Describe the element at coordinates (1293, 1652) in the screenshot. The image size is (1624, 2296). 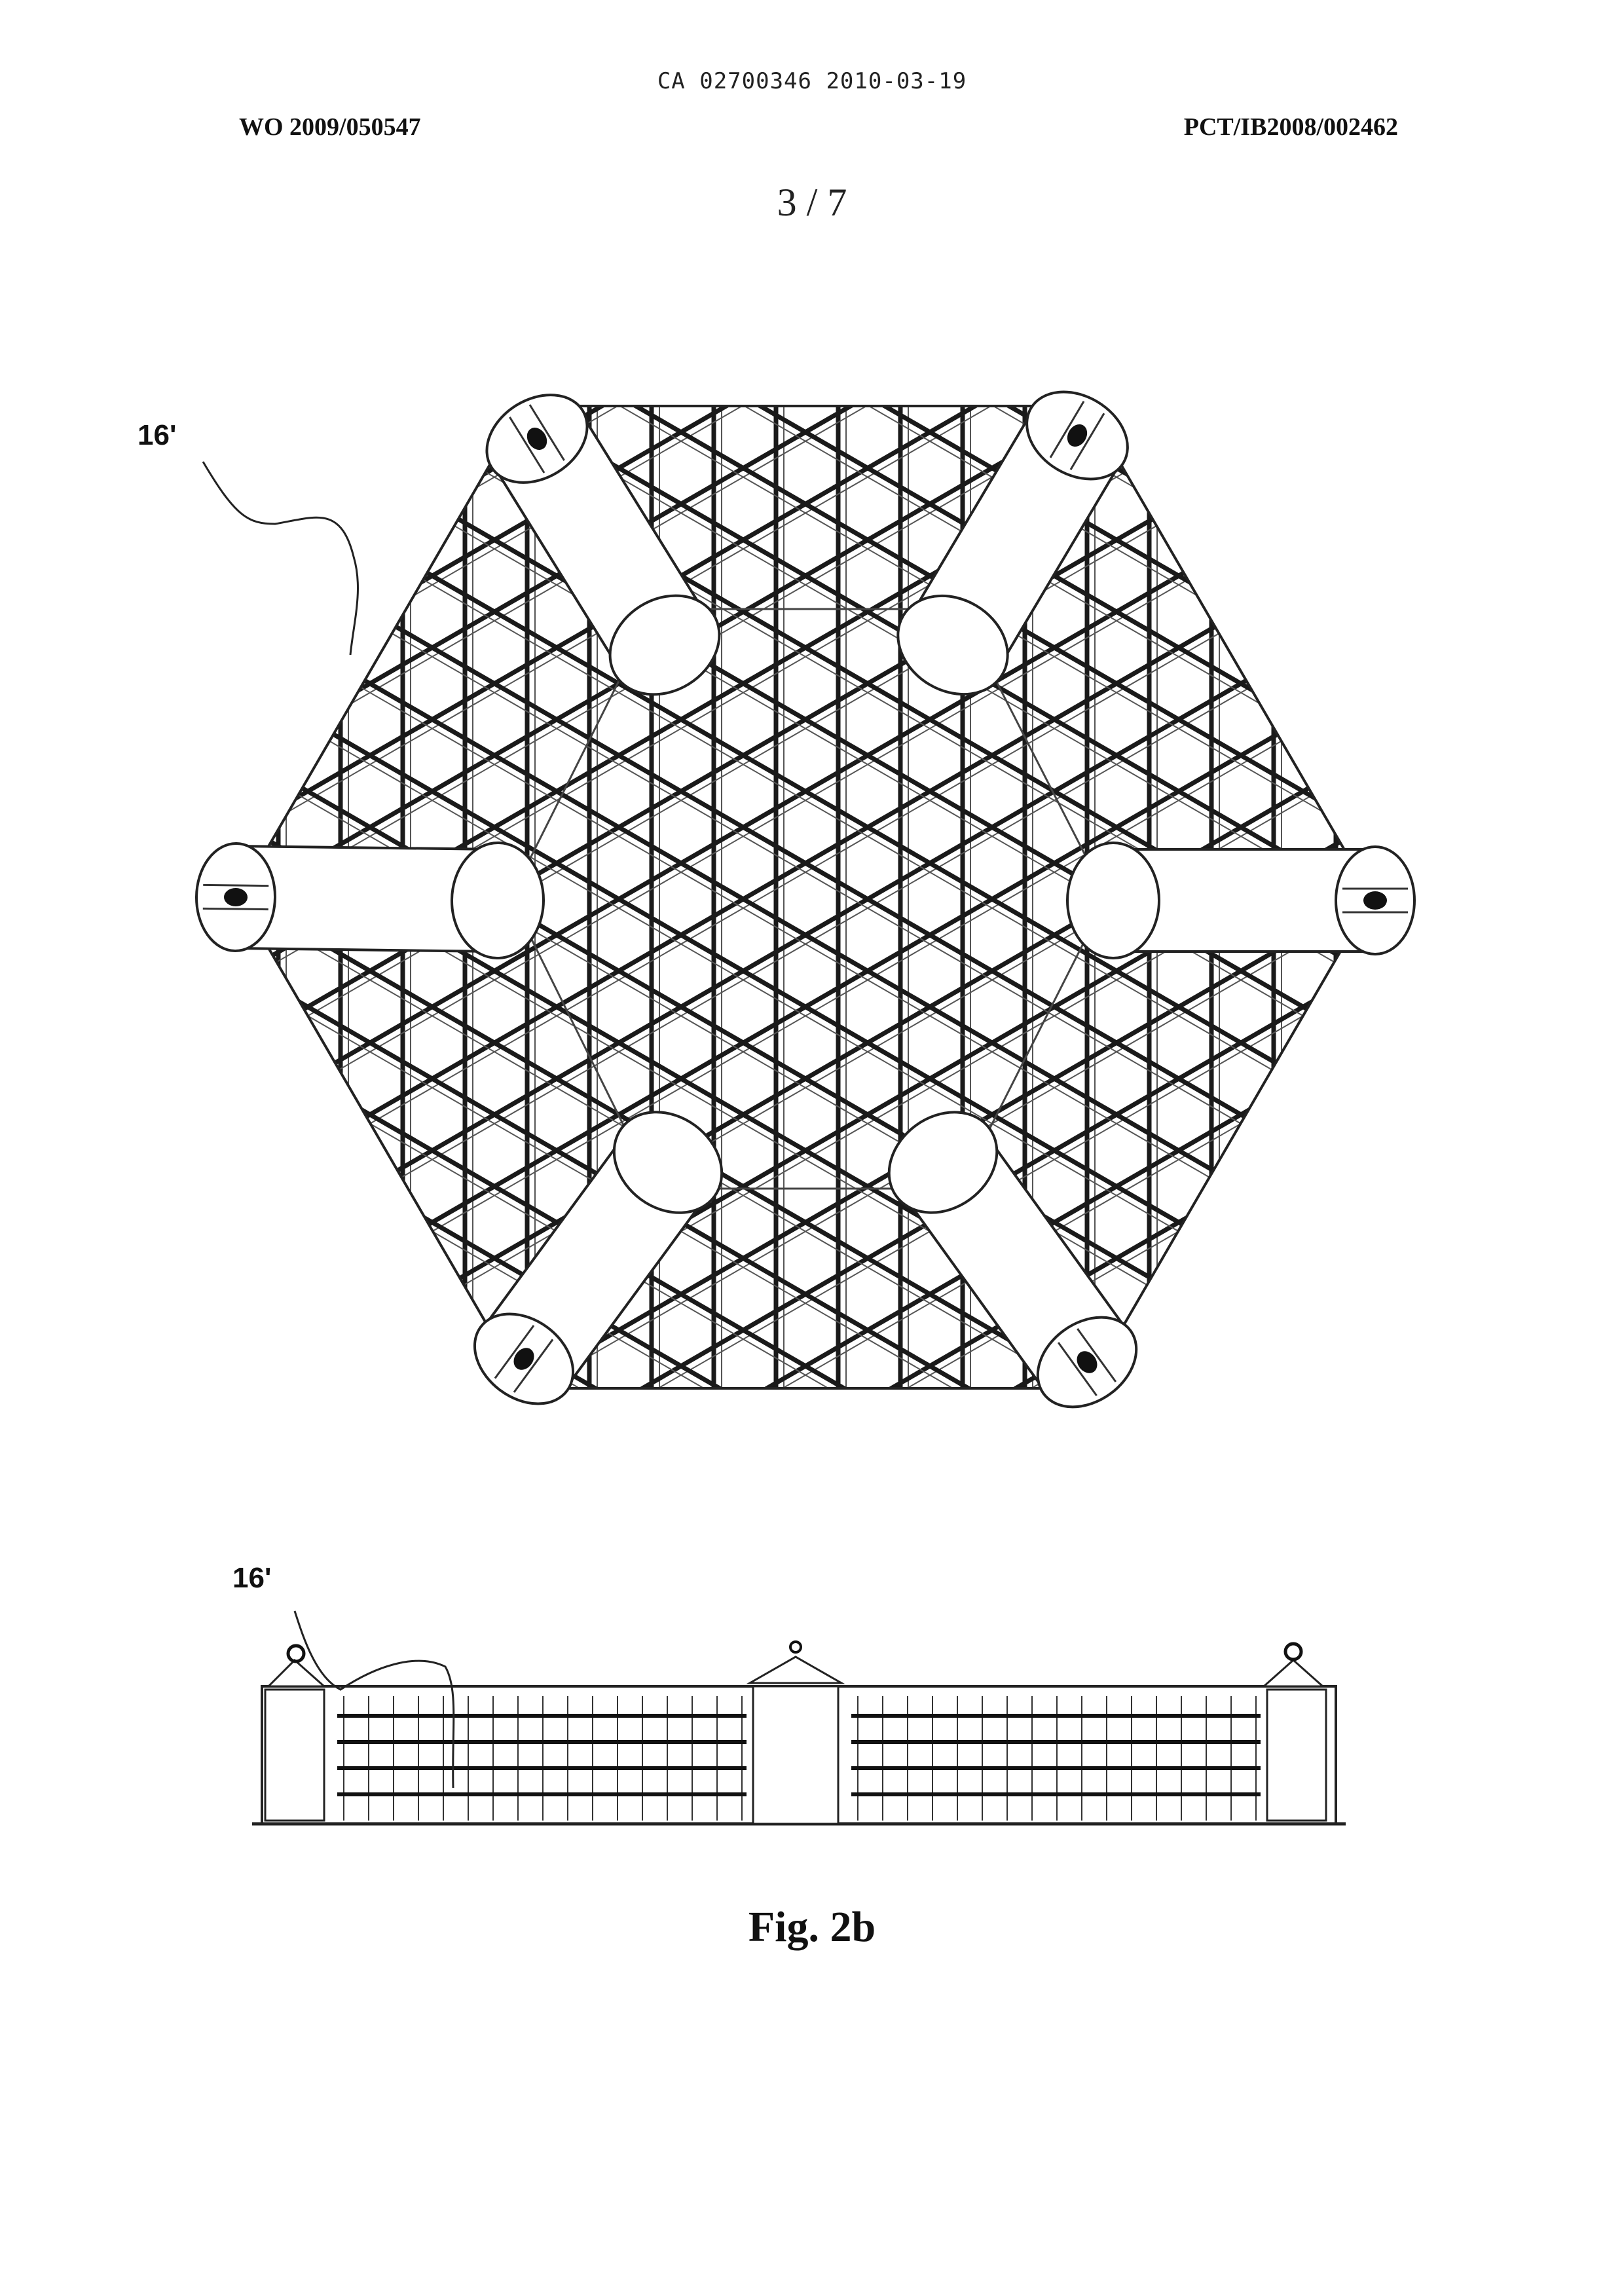
I see `right-lifting-eye` at that location.